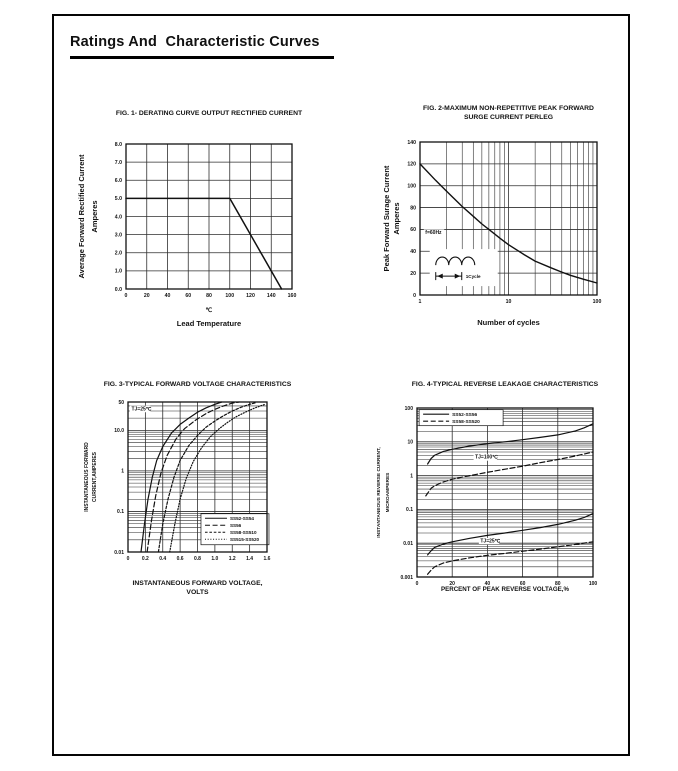 The width and height of the screenshot is (678, 771). I want to click on svg-text: 160, so click(292, 296).